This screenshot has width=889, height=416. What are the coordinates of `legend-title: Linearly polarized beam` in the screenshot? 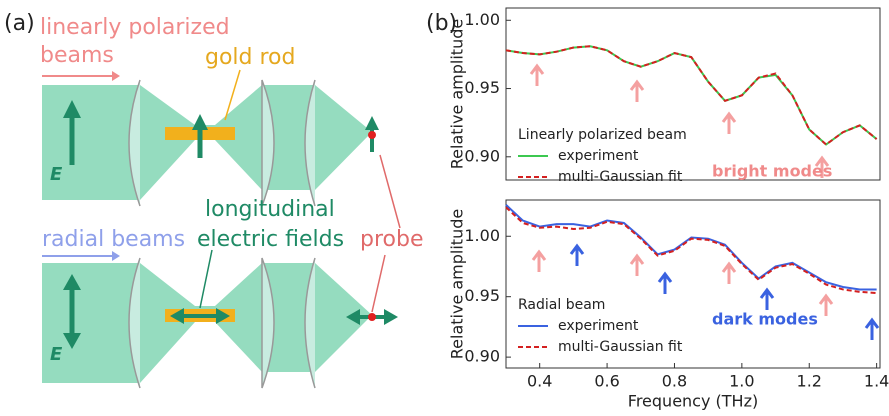 It's located at (602, 135).